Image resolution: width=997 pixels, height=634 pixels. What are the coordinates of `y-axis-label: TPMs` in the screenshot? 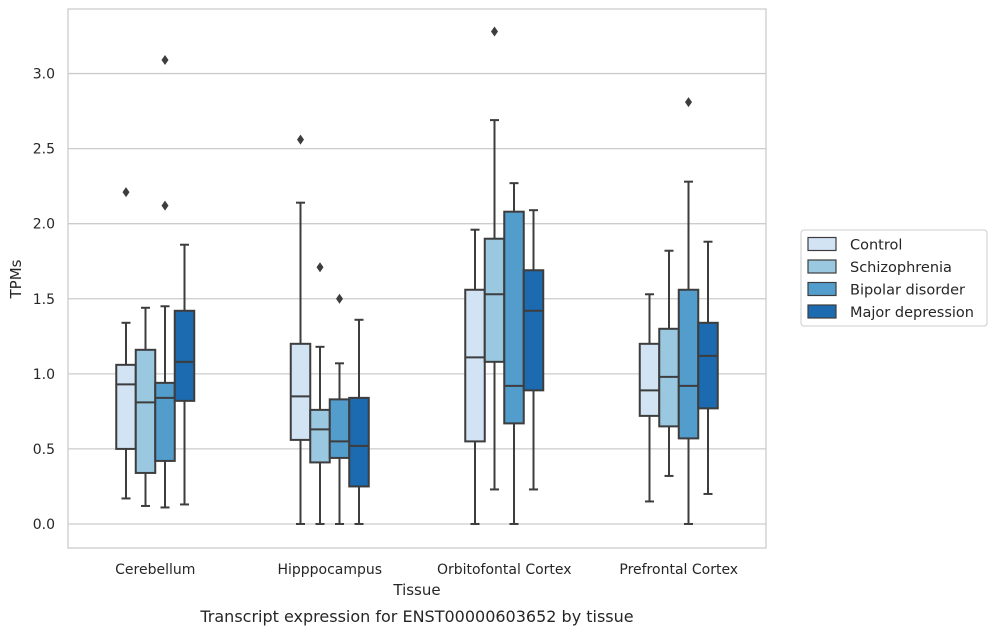 It's located at (16, 279).